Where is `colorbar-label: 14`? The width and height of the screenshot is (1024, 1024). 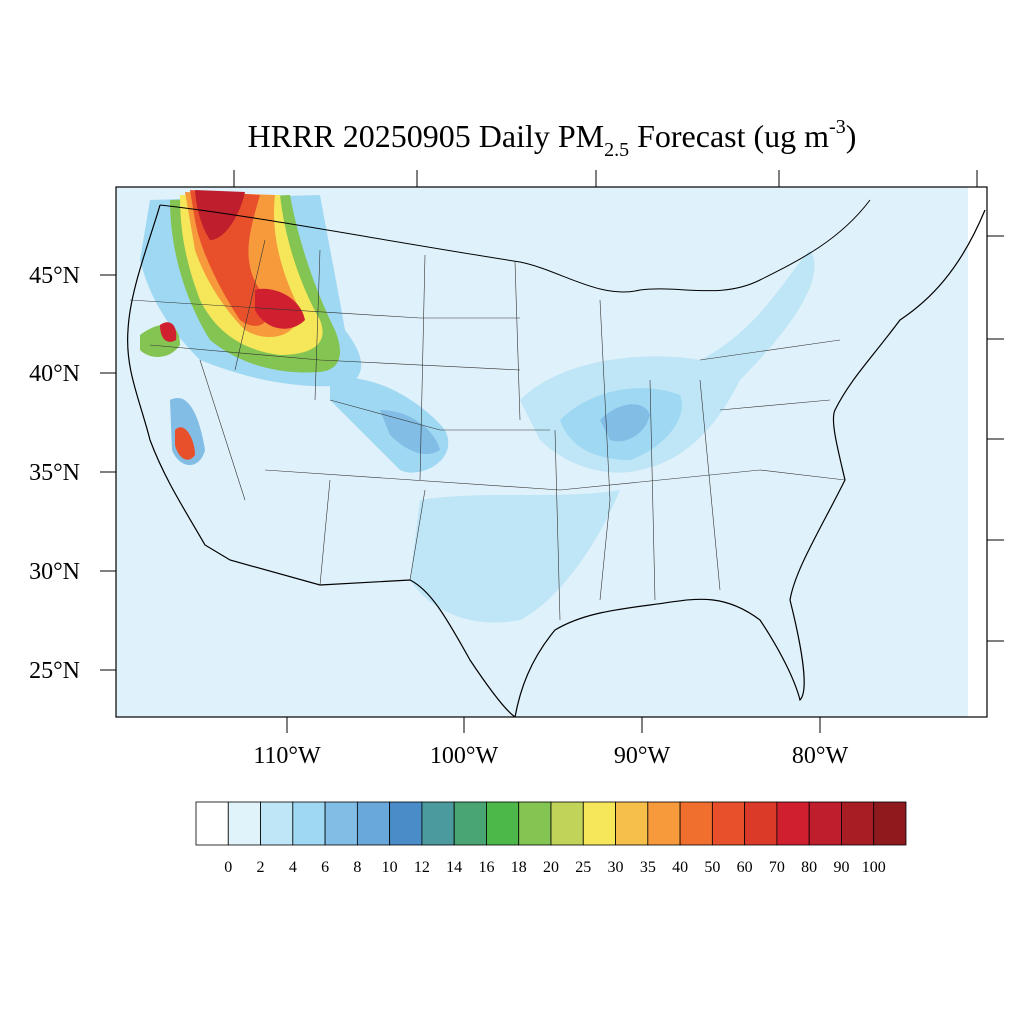
colorbar-label: 14 is located at coordinates (454, 867).